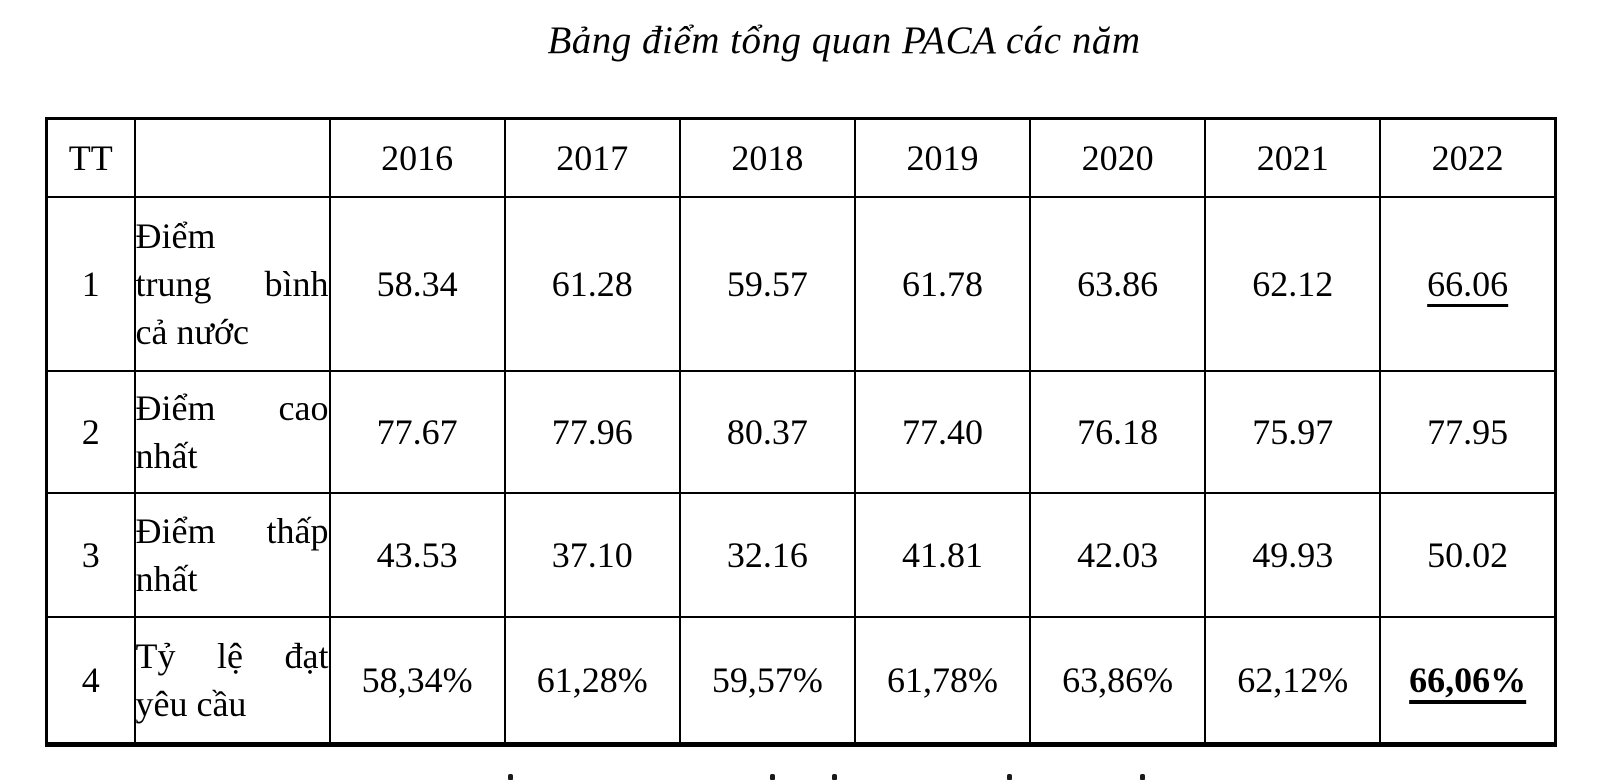  I want to click on row-label-line: trung bình, so click(232, 283).